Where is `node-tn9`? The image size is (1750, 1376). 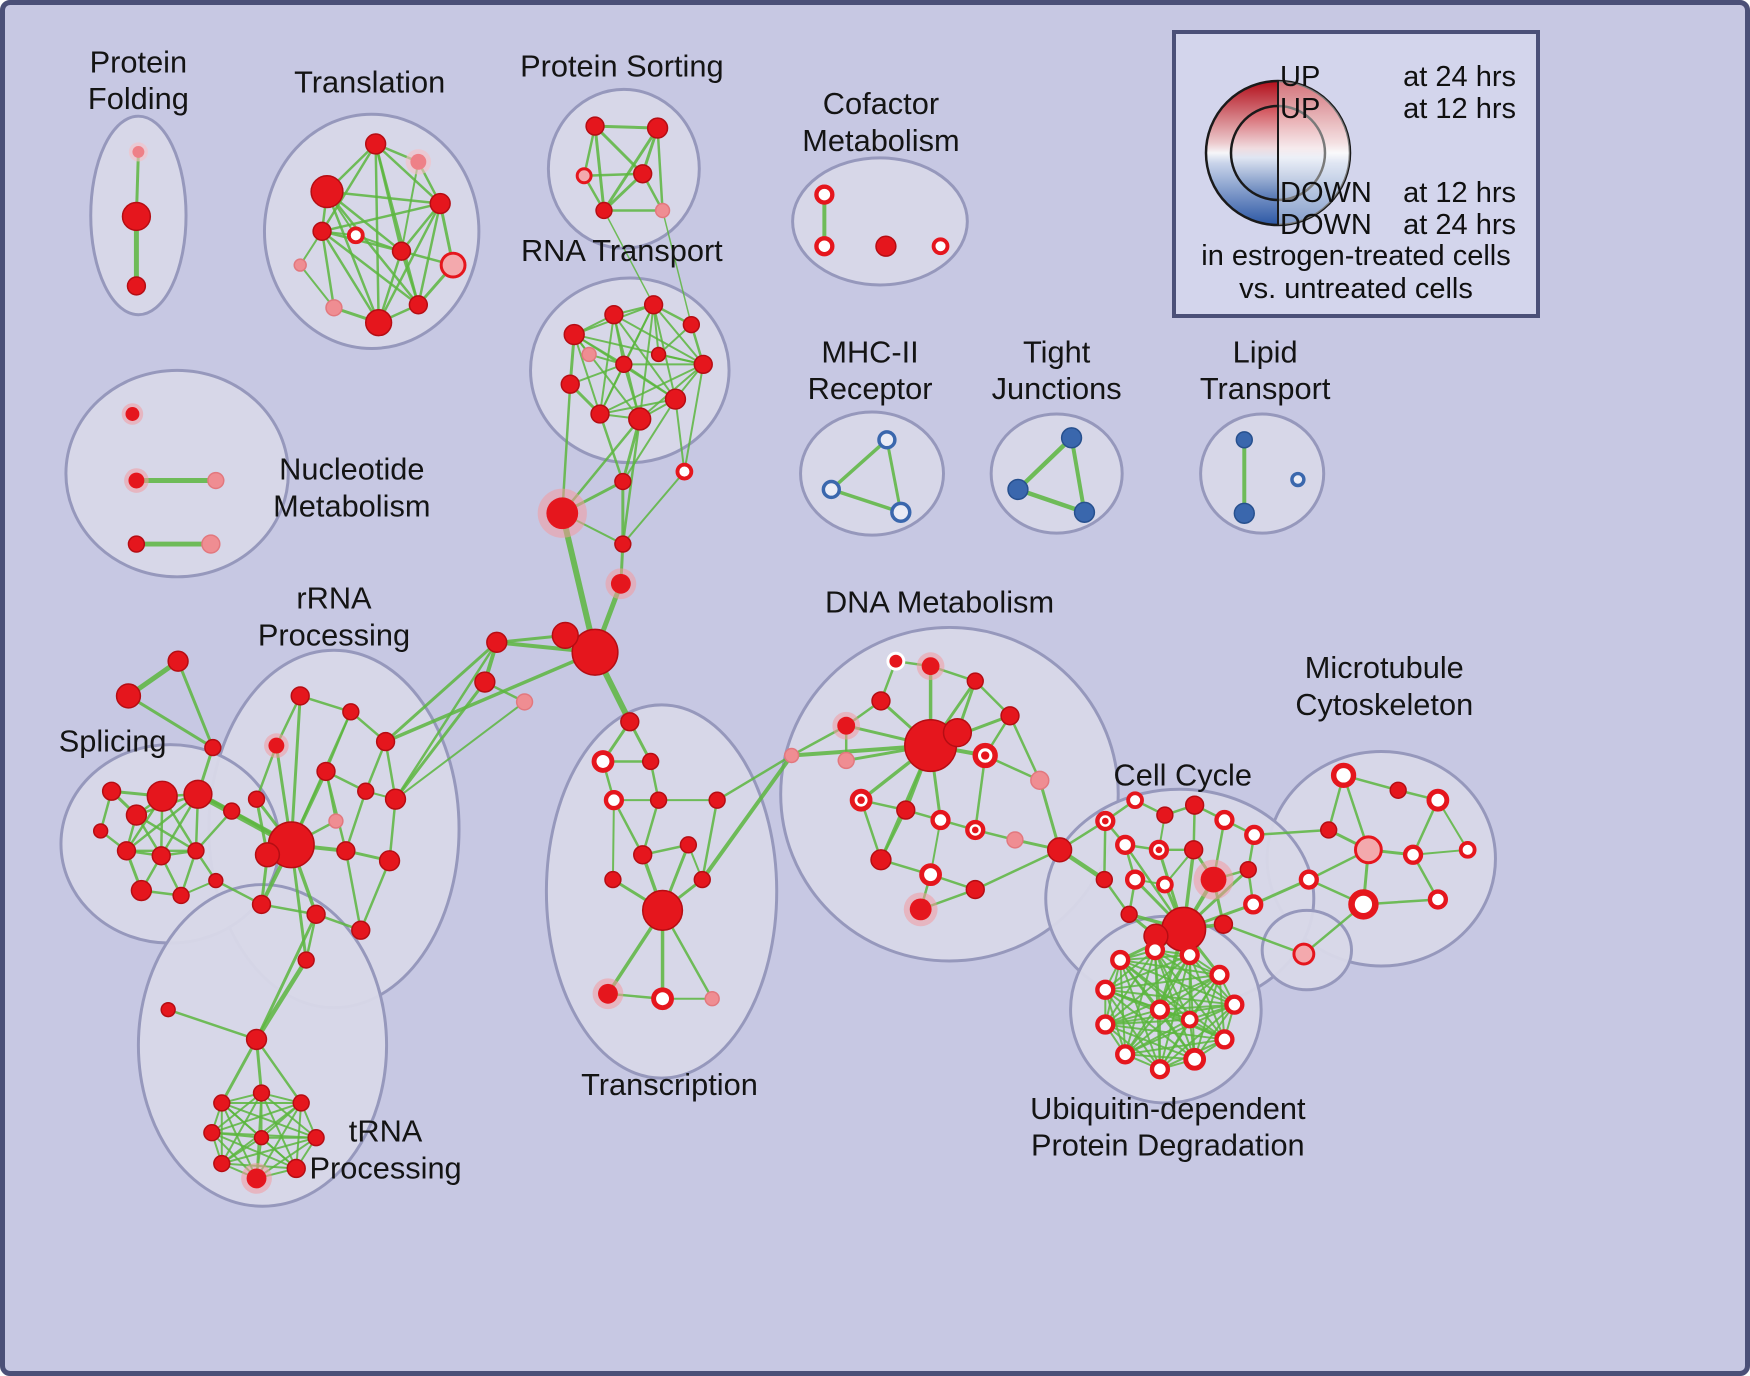 node-tn9 is located at coordinates (222, 1163).